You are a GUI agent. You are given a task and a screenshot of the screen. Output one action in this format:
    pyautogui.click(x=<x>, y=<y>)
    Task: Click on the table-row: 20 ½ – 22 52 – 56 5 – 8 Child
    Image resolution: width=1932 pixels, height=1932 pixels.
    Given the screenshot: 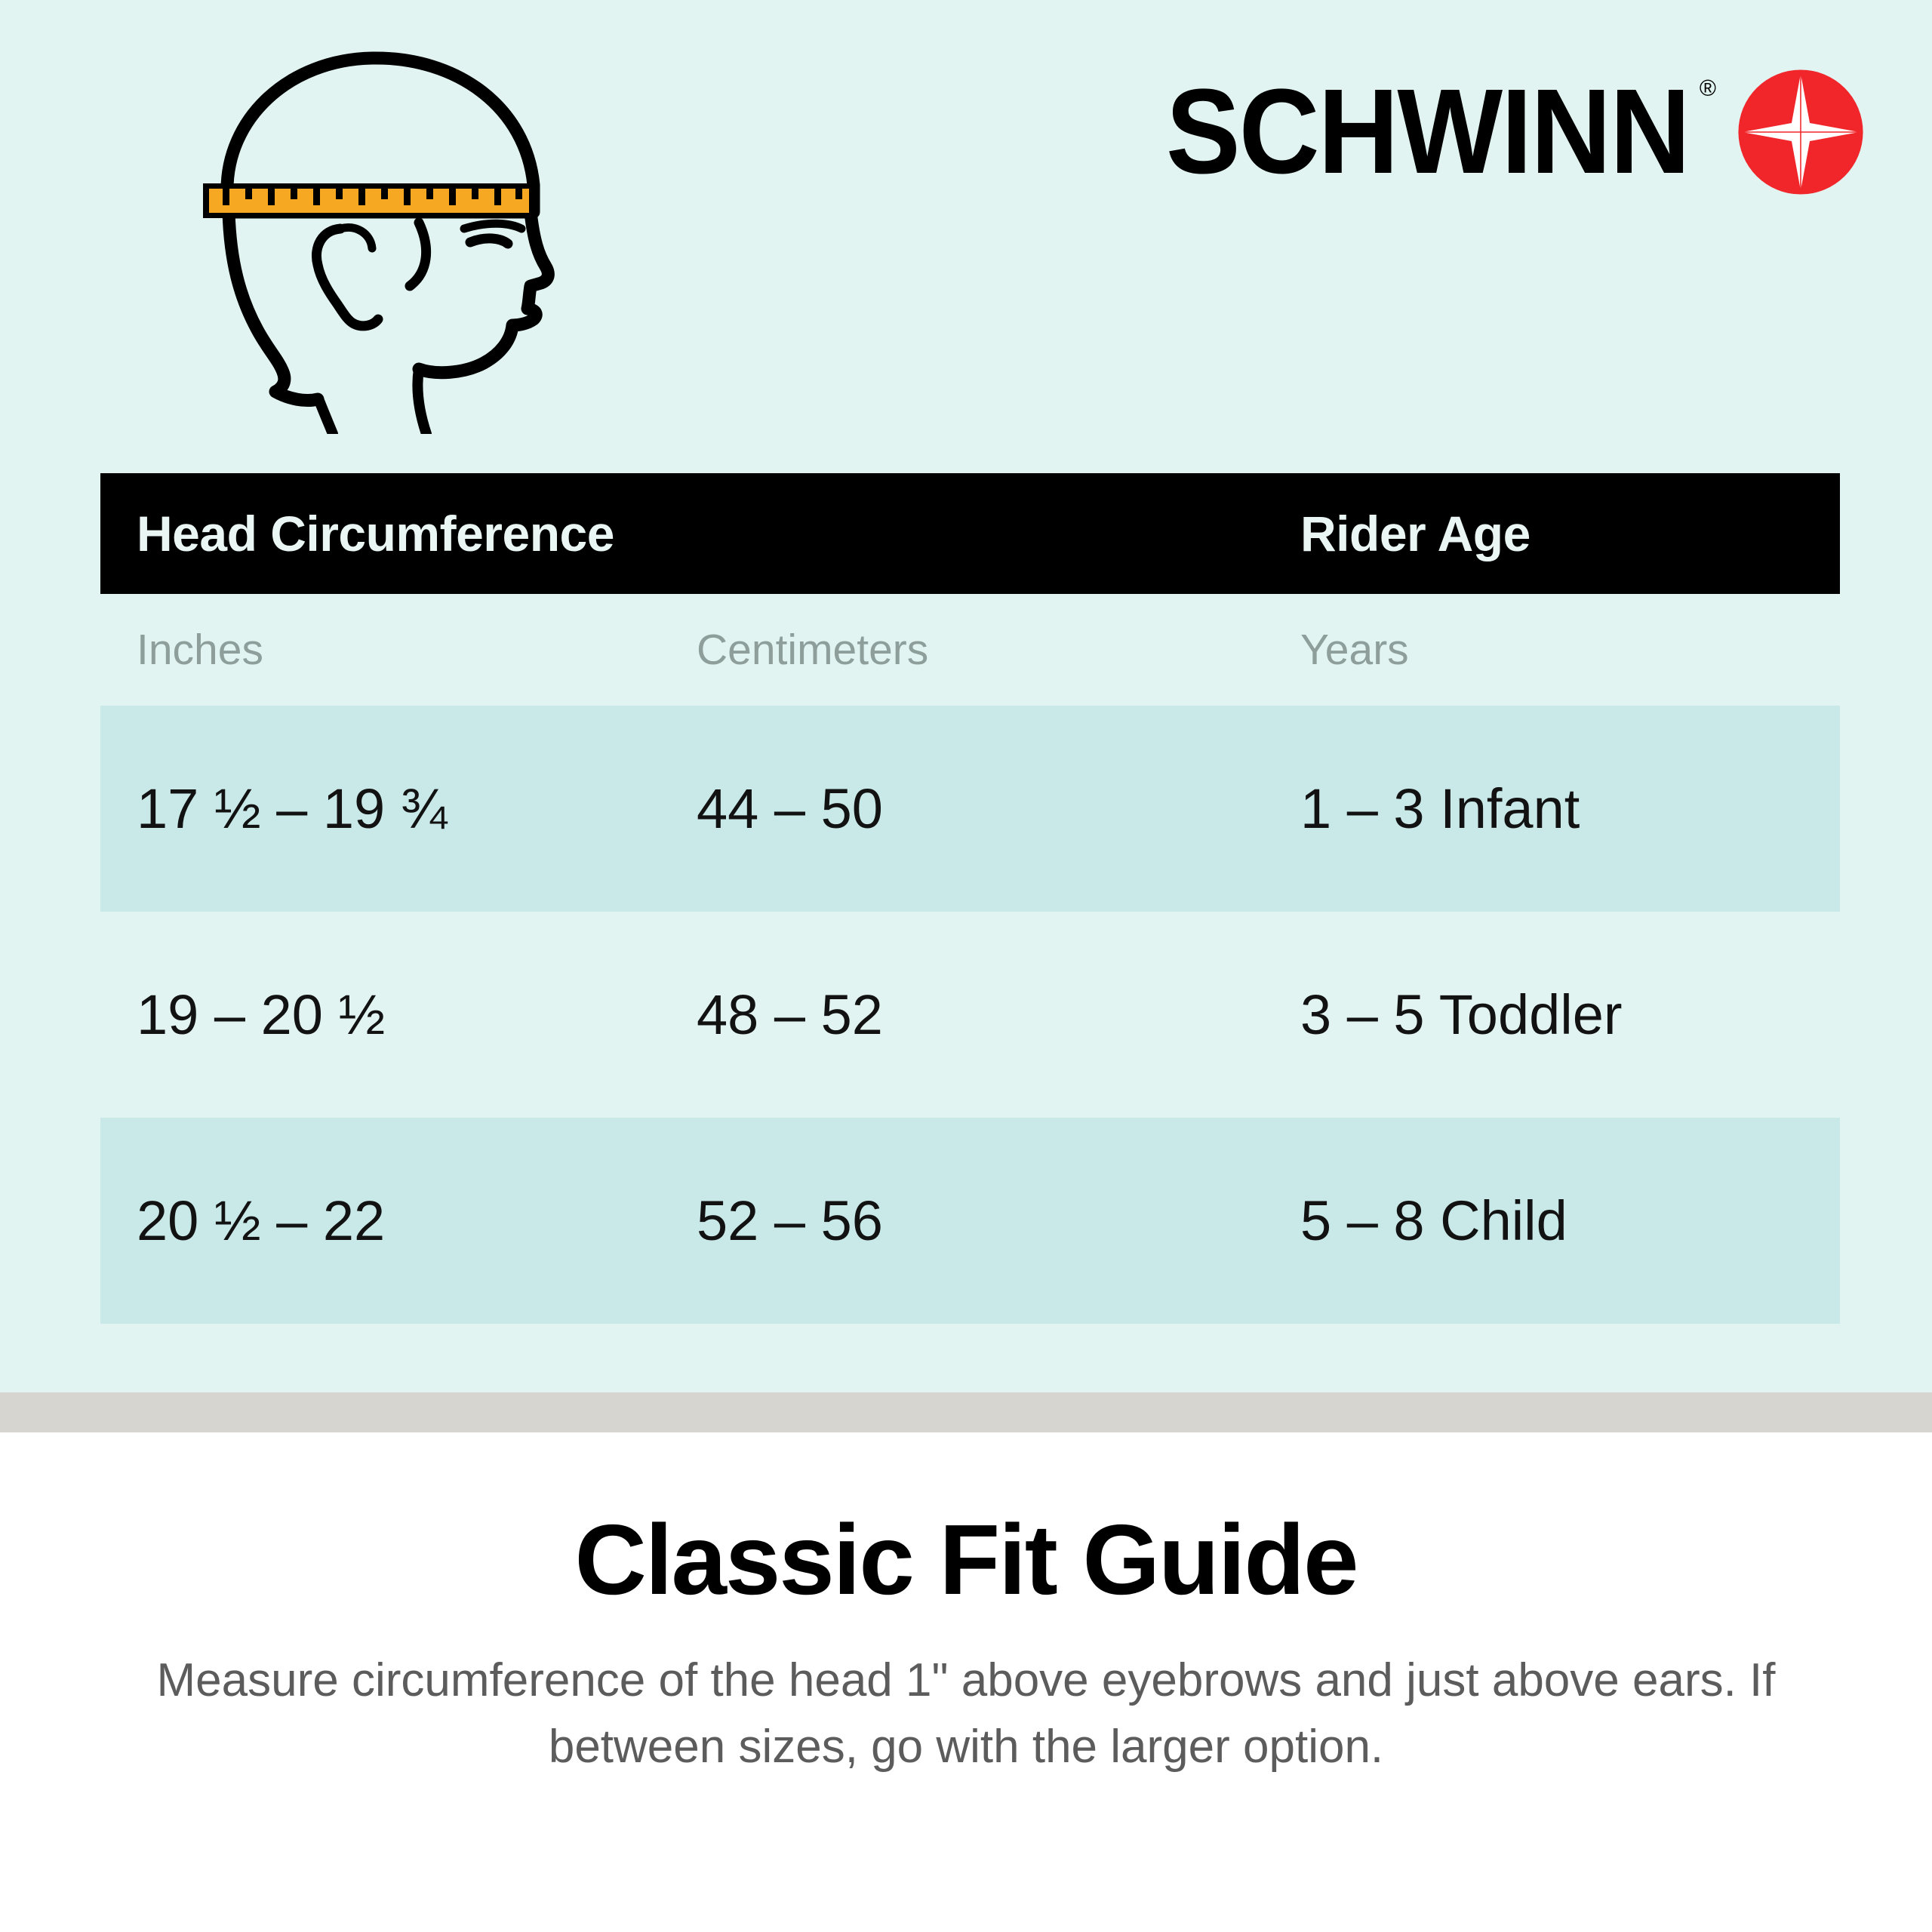 What is the action you would take?
    pyautogui.click(x=970, y=1221)
    